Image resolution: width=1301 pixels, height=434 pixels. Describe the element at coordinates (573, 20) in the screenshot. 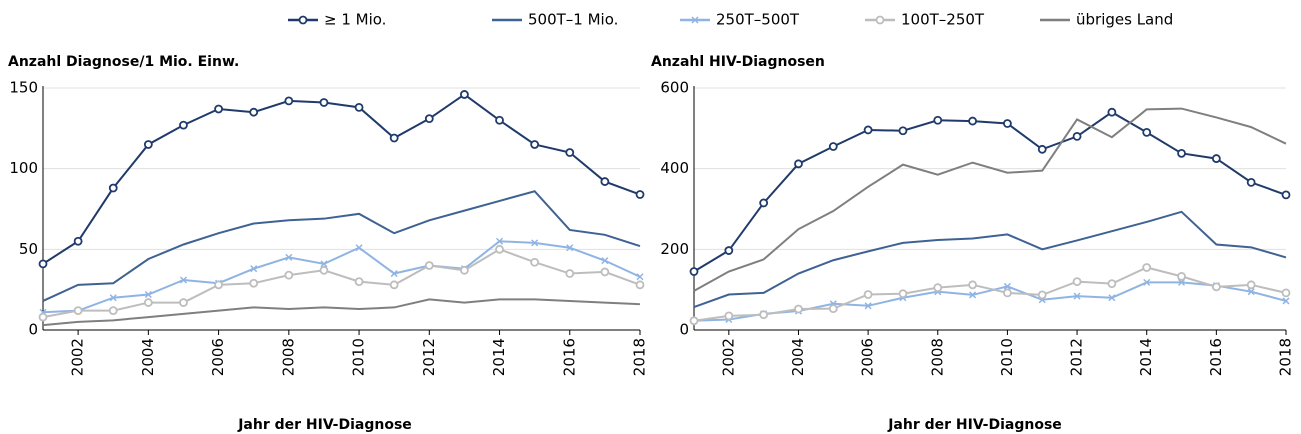

I see `legend-label: 500T–1 Mio.` at that location.